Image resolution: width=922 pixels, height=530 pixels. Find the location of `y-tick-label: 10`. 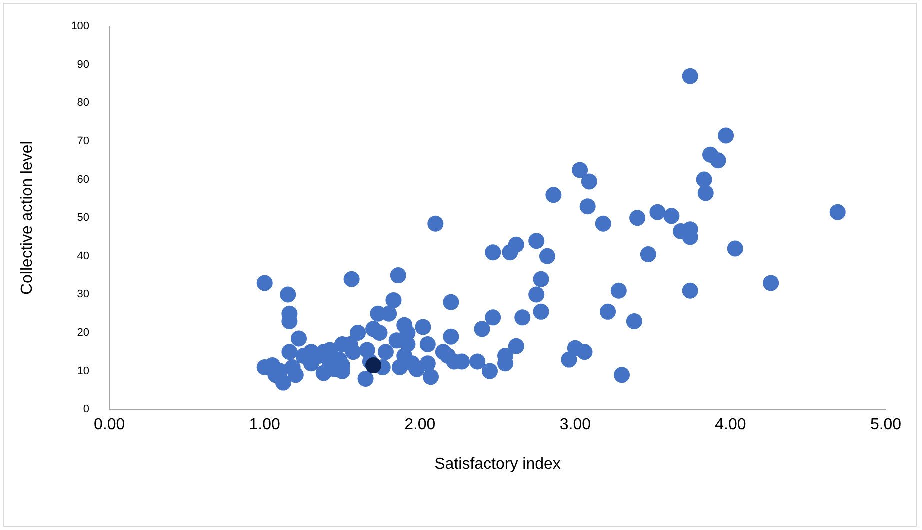

y-tick-label: 10 is located at coordinates (83, 371).